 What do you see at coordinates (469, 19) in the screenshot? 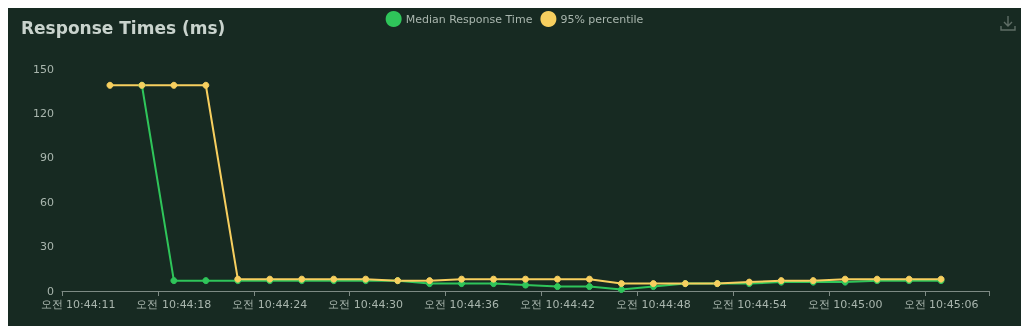
I see `legend-label: Median Response Time` at bounding box center [469, 19].